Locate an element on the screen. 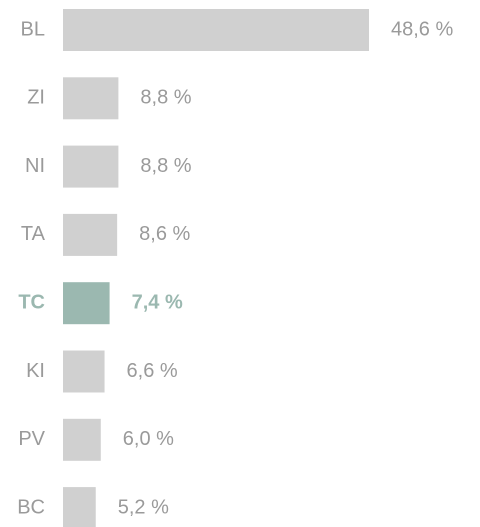  category-label: KI is located at coordinates (35, 371).